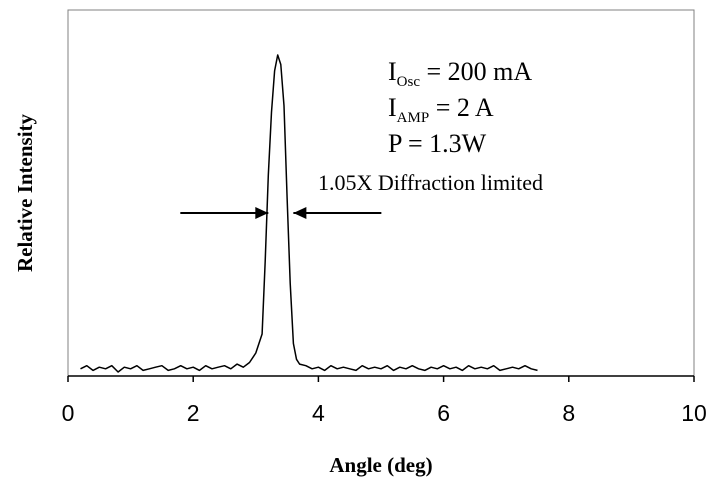 This screenshot has height=480, width=710. Describe the element at coordinates (68, 413) in the screenshot. I see `x-tick-label: 0` at that location.